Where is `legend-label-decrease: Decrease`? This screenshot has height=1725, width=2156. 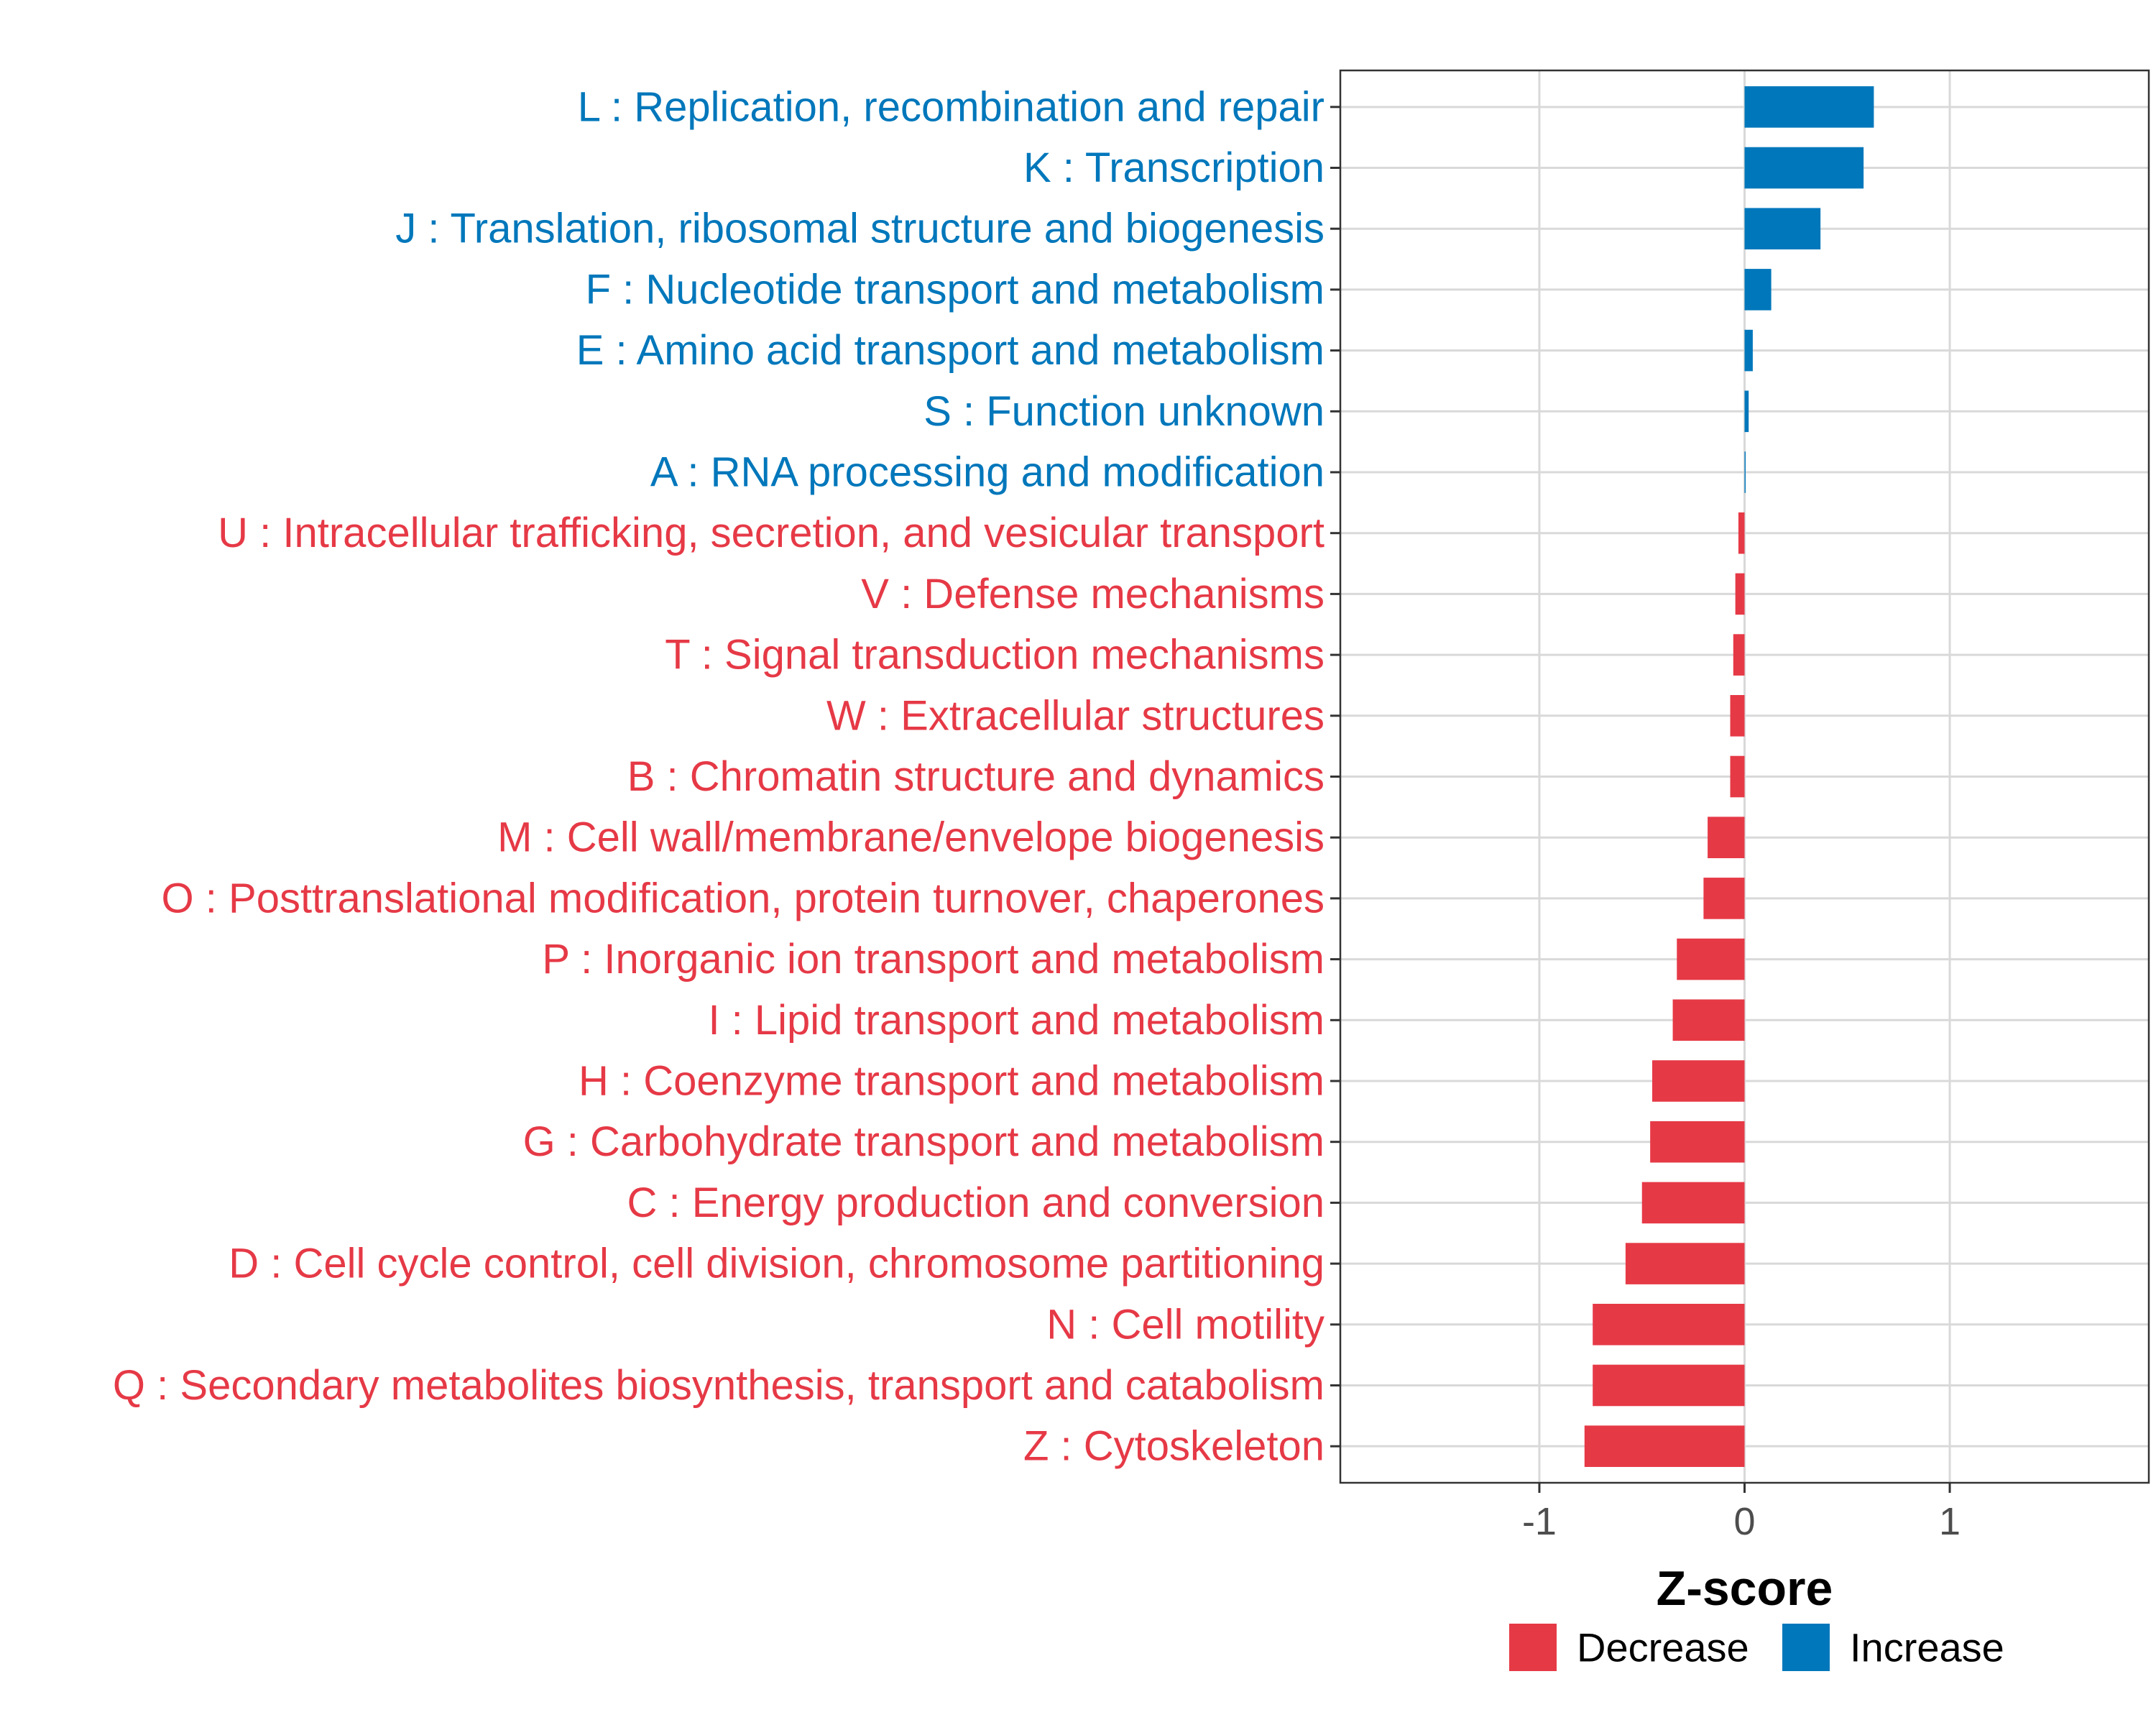 legend-label-decrease: Decrease is located at coordinates (1663, 1647).